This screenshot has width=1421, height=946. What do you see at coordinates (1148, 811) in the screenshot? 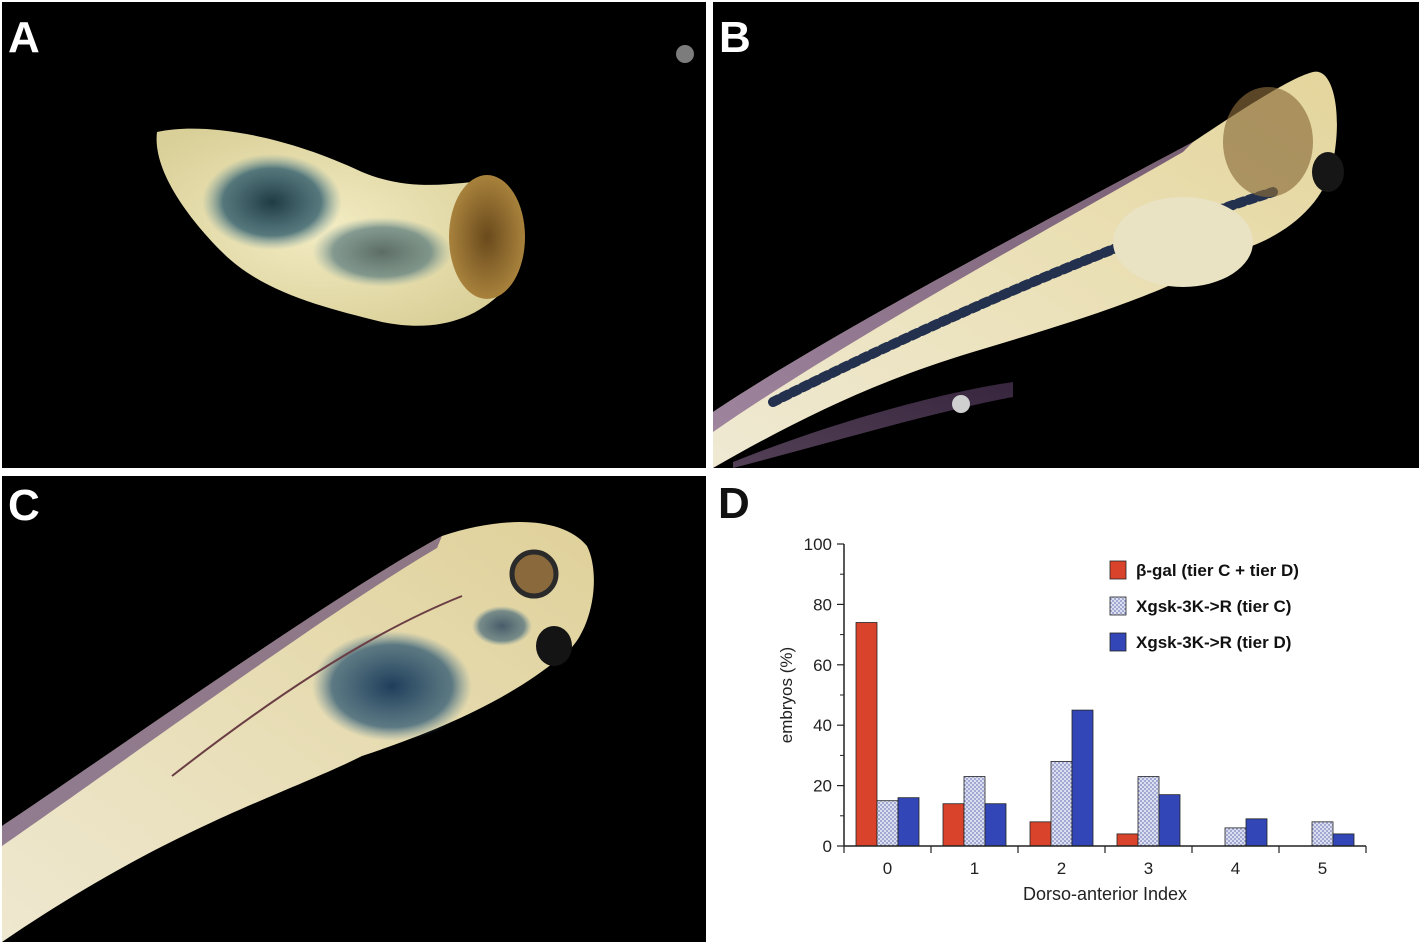
I see `bar-s1-c3` at bounding box center [1148, 811].